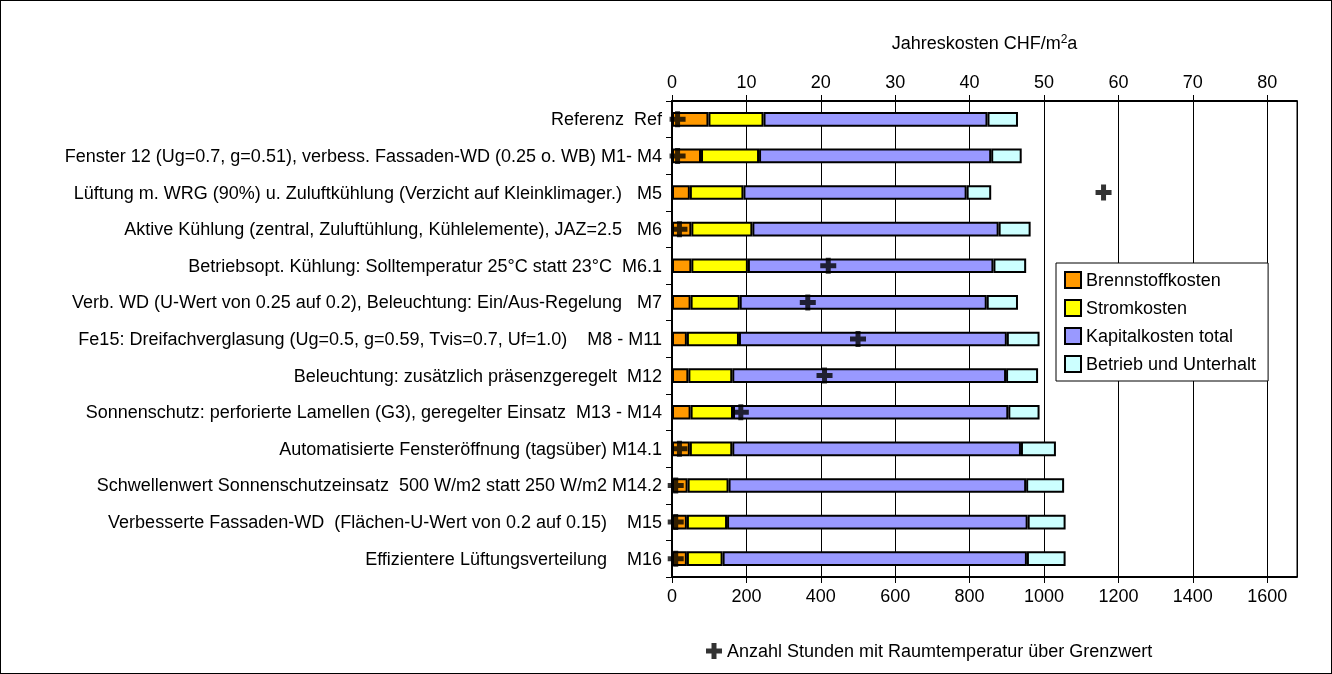 This screenshot has width=1332, height=674. I want to click on y-tick-label: Verb. WD (U-Wert von 0.25 auf 0.2), Beleuchtung: Ein/Aus-Regelung M7, so click(367, 302).